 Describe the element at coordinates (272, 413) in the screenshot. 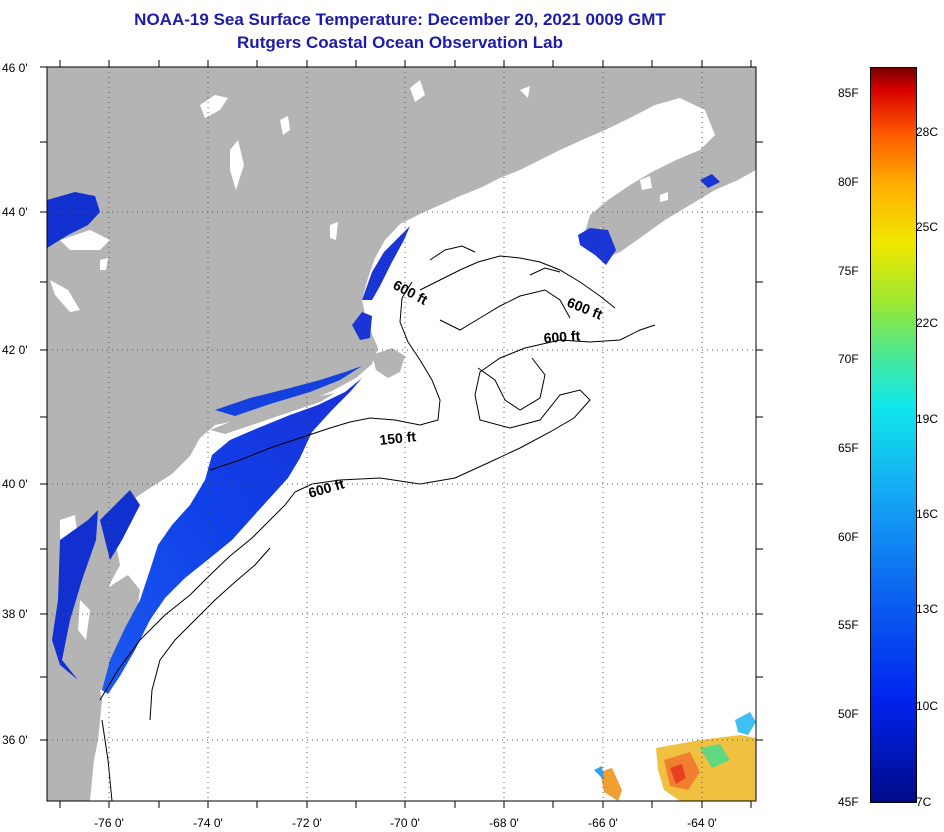

I see `land-long-island` at that location.